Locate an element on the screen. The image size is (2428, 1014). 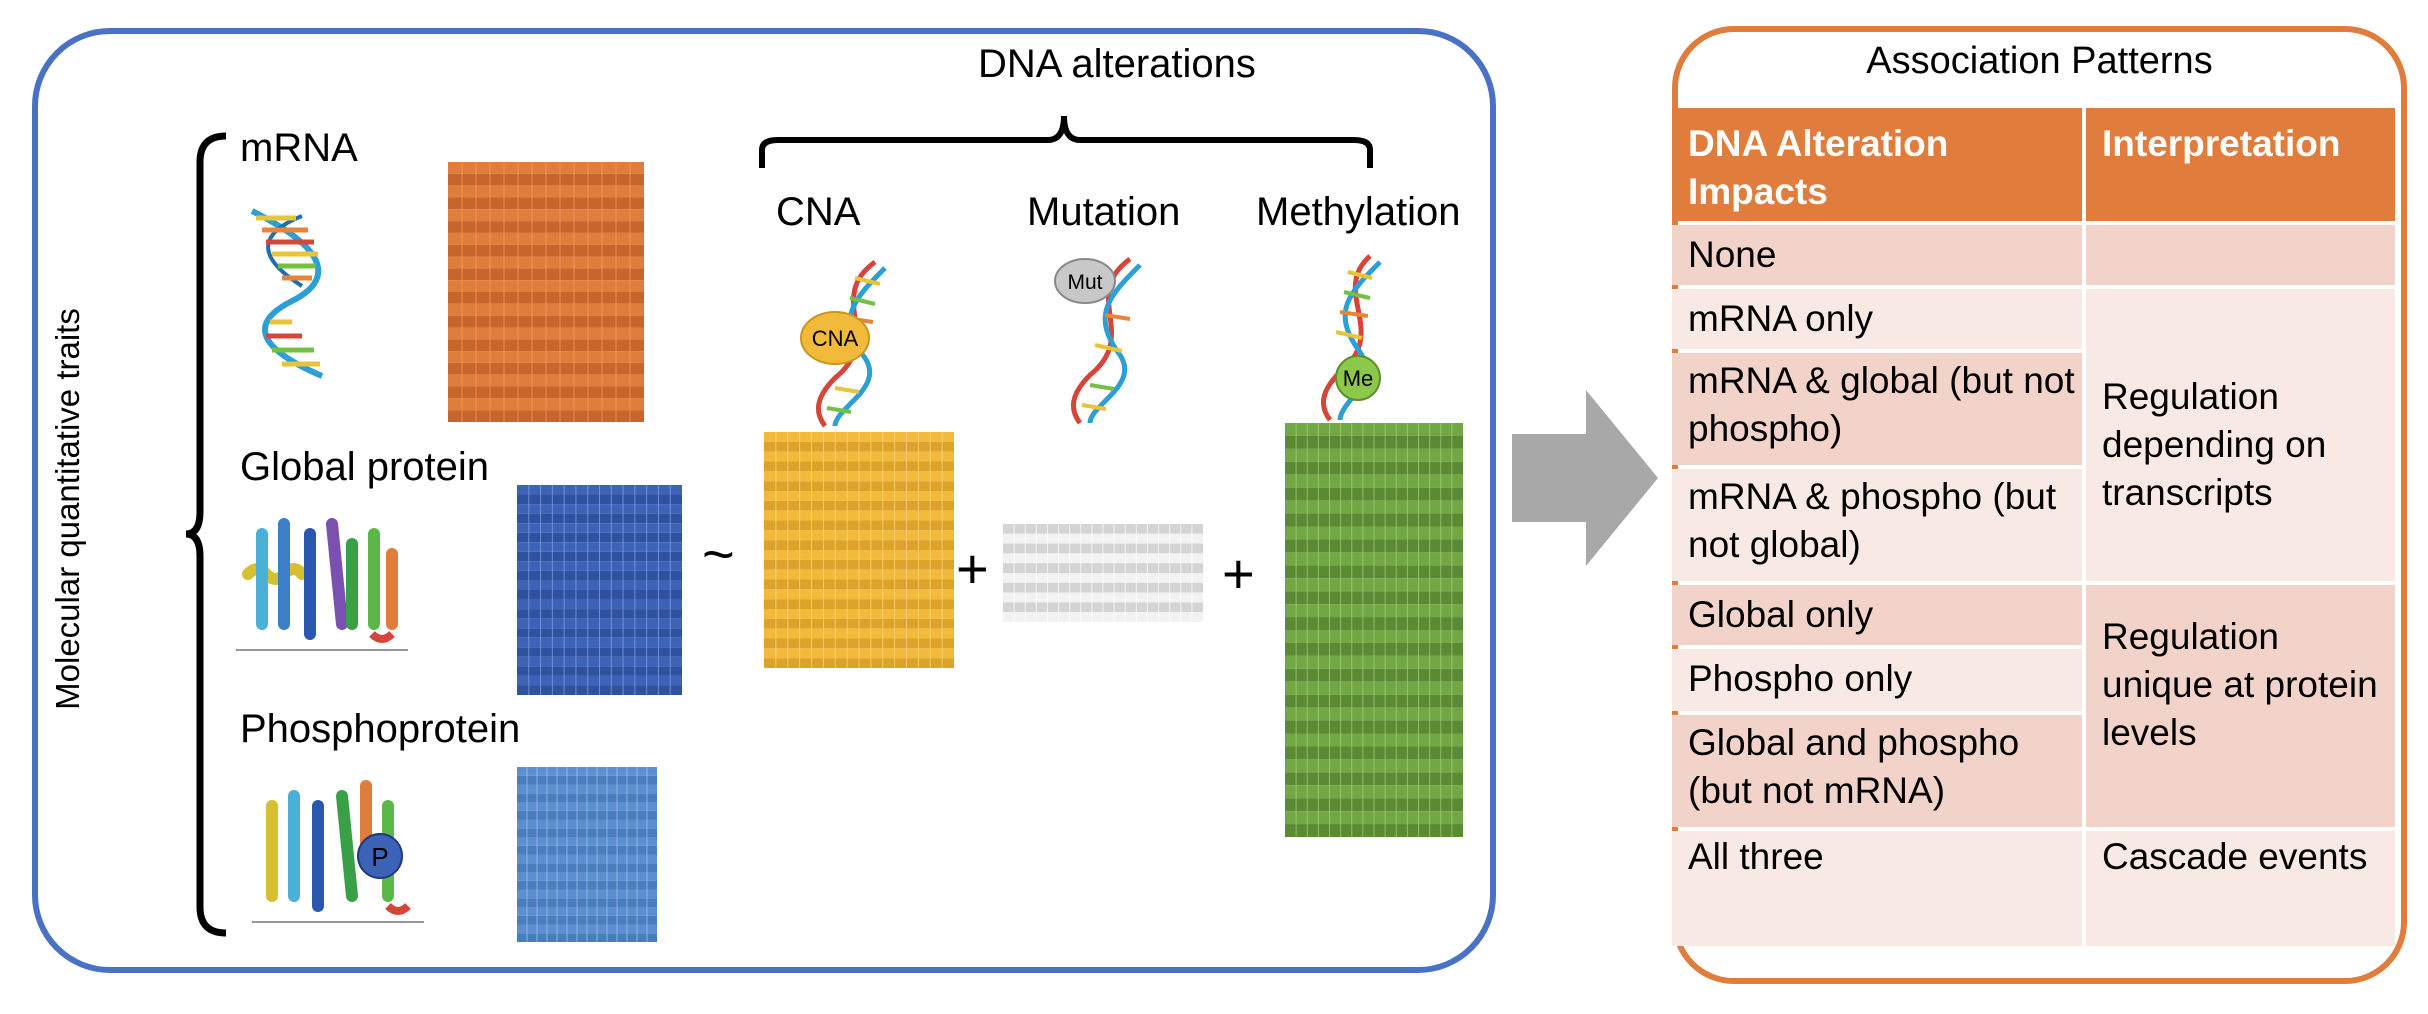
header-interpretation: Interpretation is located at coordinates (2240, 164).